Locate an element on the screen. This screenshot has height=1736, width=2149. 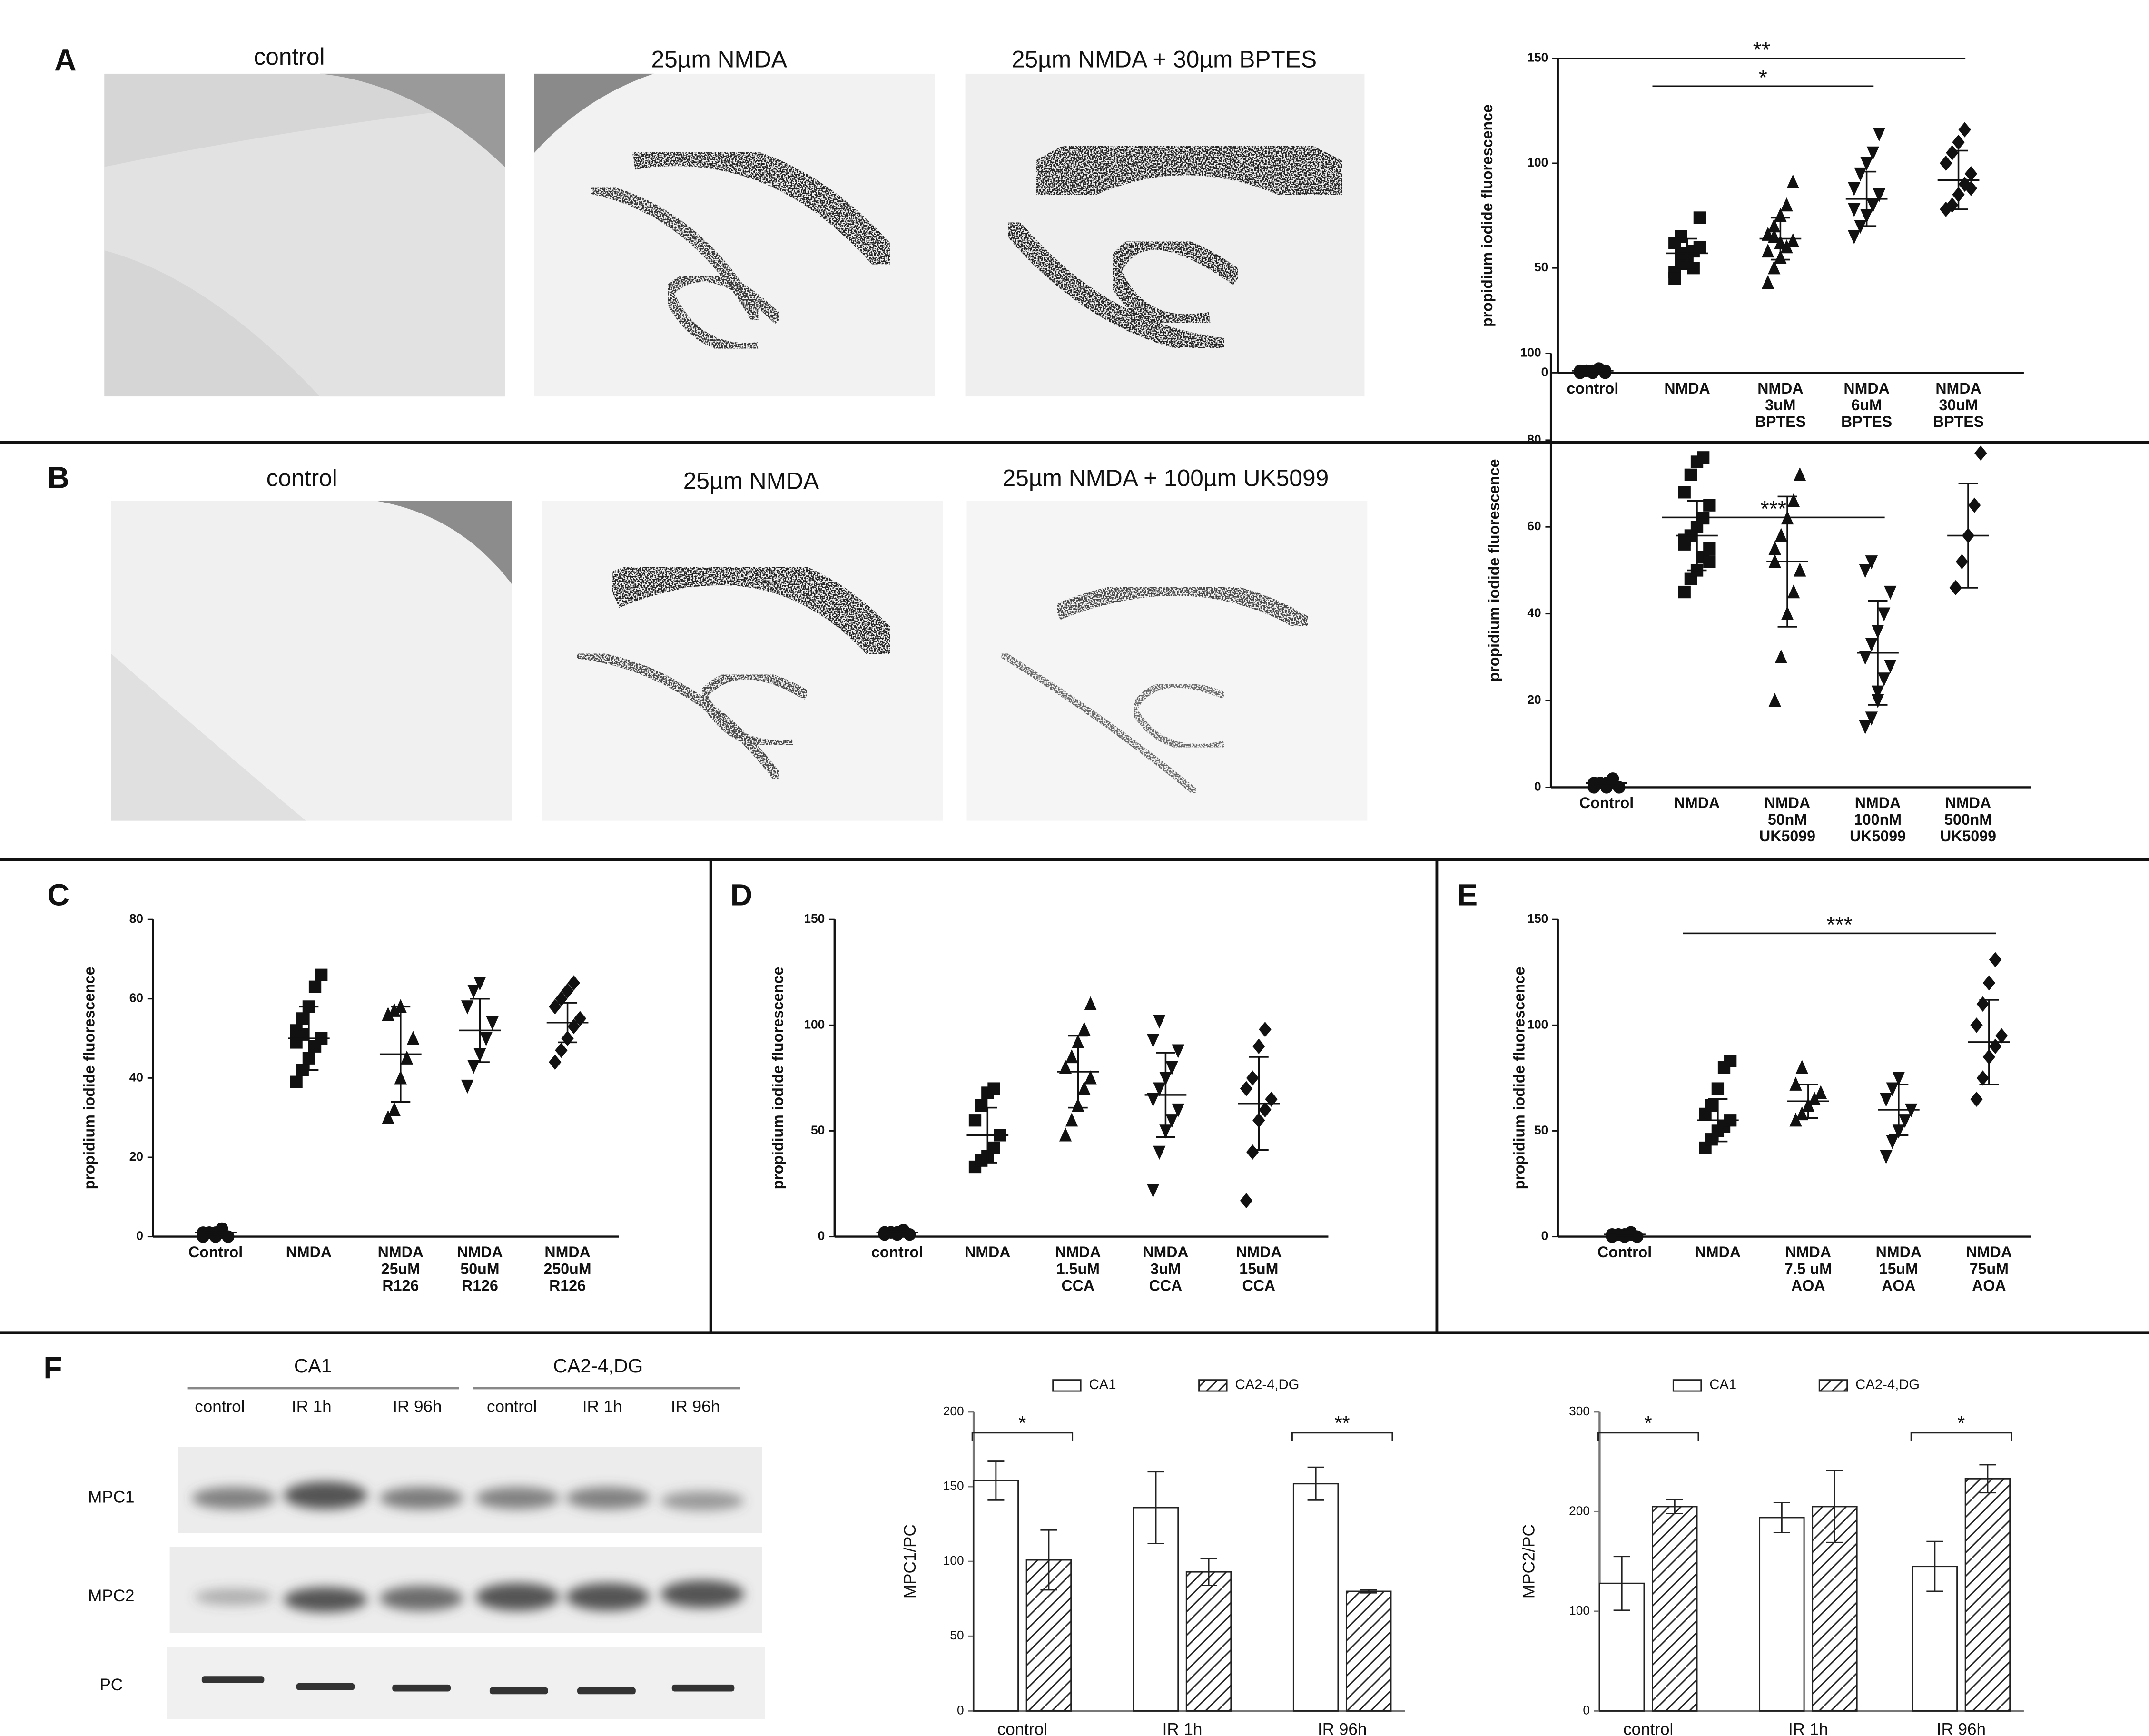
blot-row-label: MPC1 is located at coordinates (111, 1497).